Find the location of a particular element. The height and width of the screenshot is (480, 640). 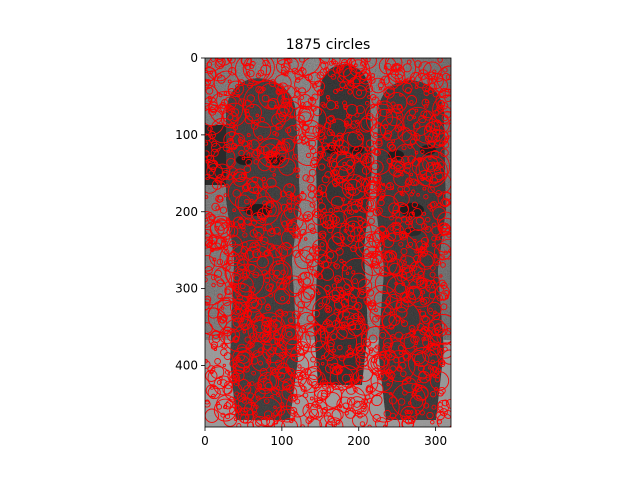

x-axis: 0 100 200 300 is located at coordinates (324, 437).